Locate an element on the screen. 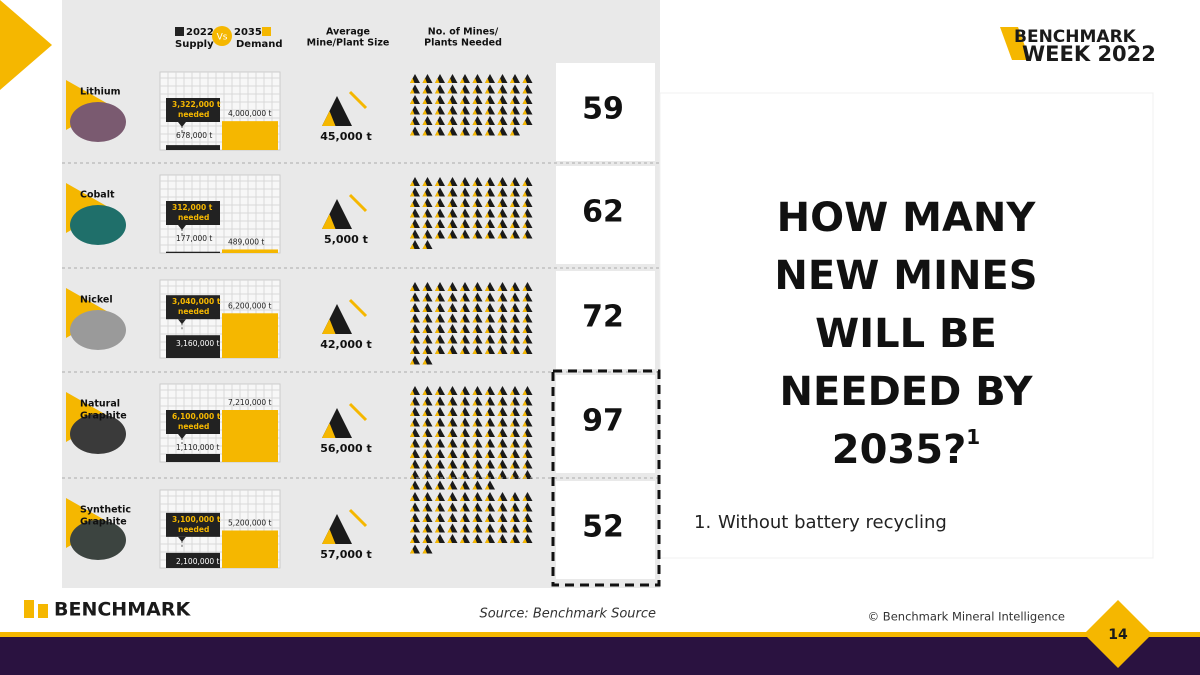 The width and height of the screenshot is (1200, 675). copyright: © Benchmark Mineral Intelligence is located at coordinates (966, 617).